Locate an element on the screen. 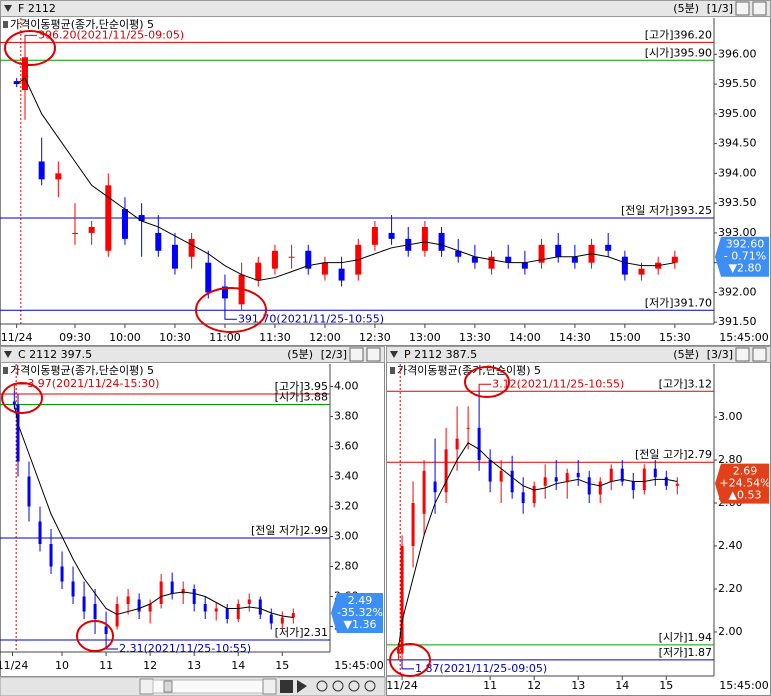 This screenshot has width=771, height=696. reference-label: [고가]396.20 is located at coordinates (678, 34).